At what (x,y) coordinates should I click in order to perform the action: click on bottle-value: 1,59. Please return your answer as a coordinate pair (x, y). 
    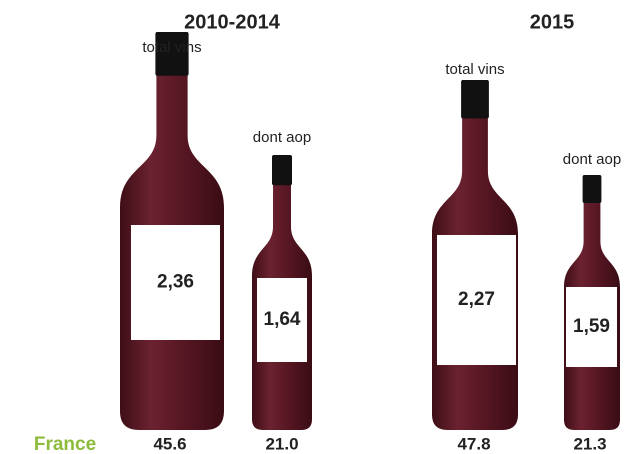
    Looking at the image, I should click on (591, 326).